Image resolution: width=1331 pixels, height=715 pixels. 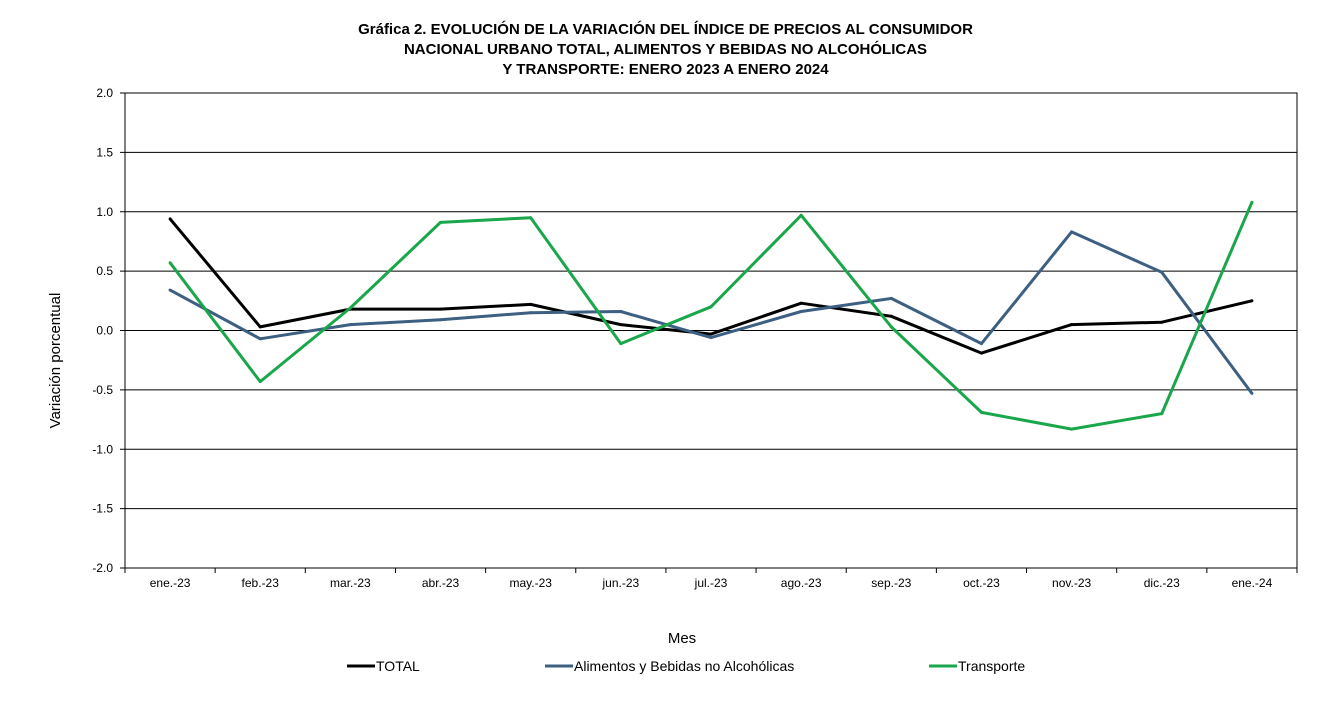 I want to click on x-tick-label: sep.-23, so click(x=891, y=583).